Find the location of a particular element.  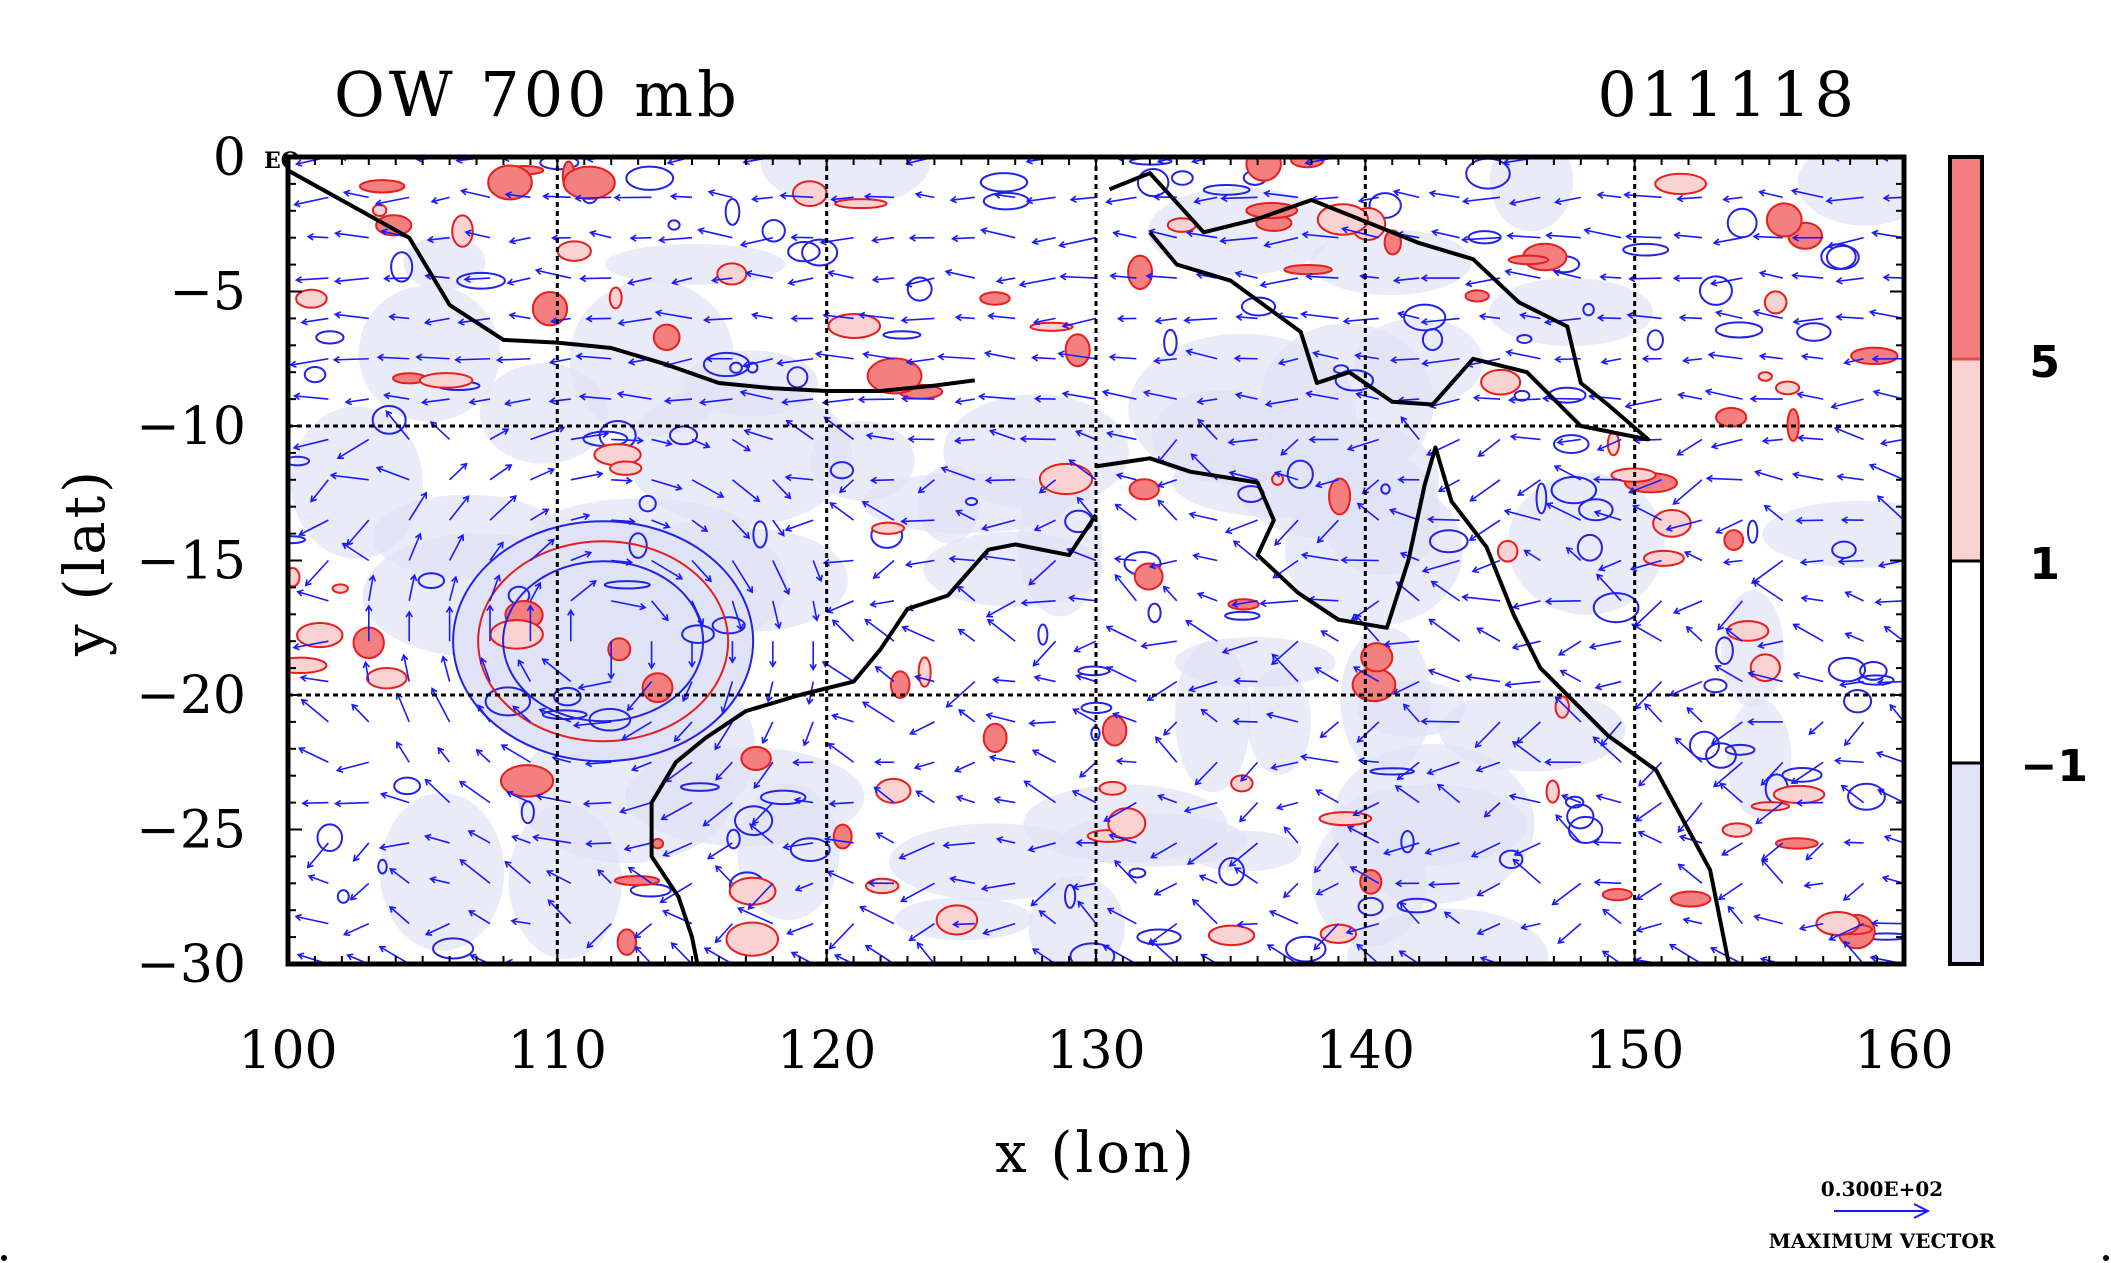

title-right: 011118 is located at coordinates (1727, 94).